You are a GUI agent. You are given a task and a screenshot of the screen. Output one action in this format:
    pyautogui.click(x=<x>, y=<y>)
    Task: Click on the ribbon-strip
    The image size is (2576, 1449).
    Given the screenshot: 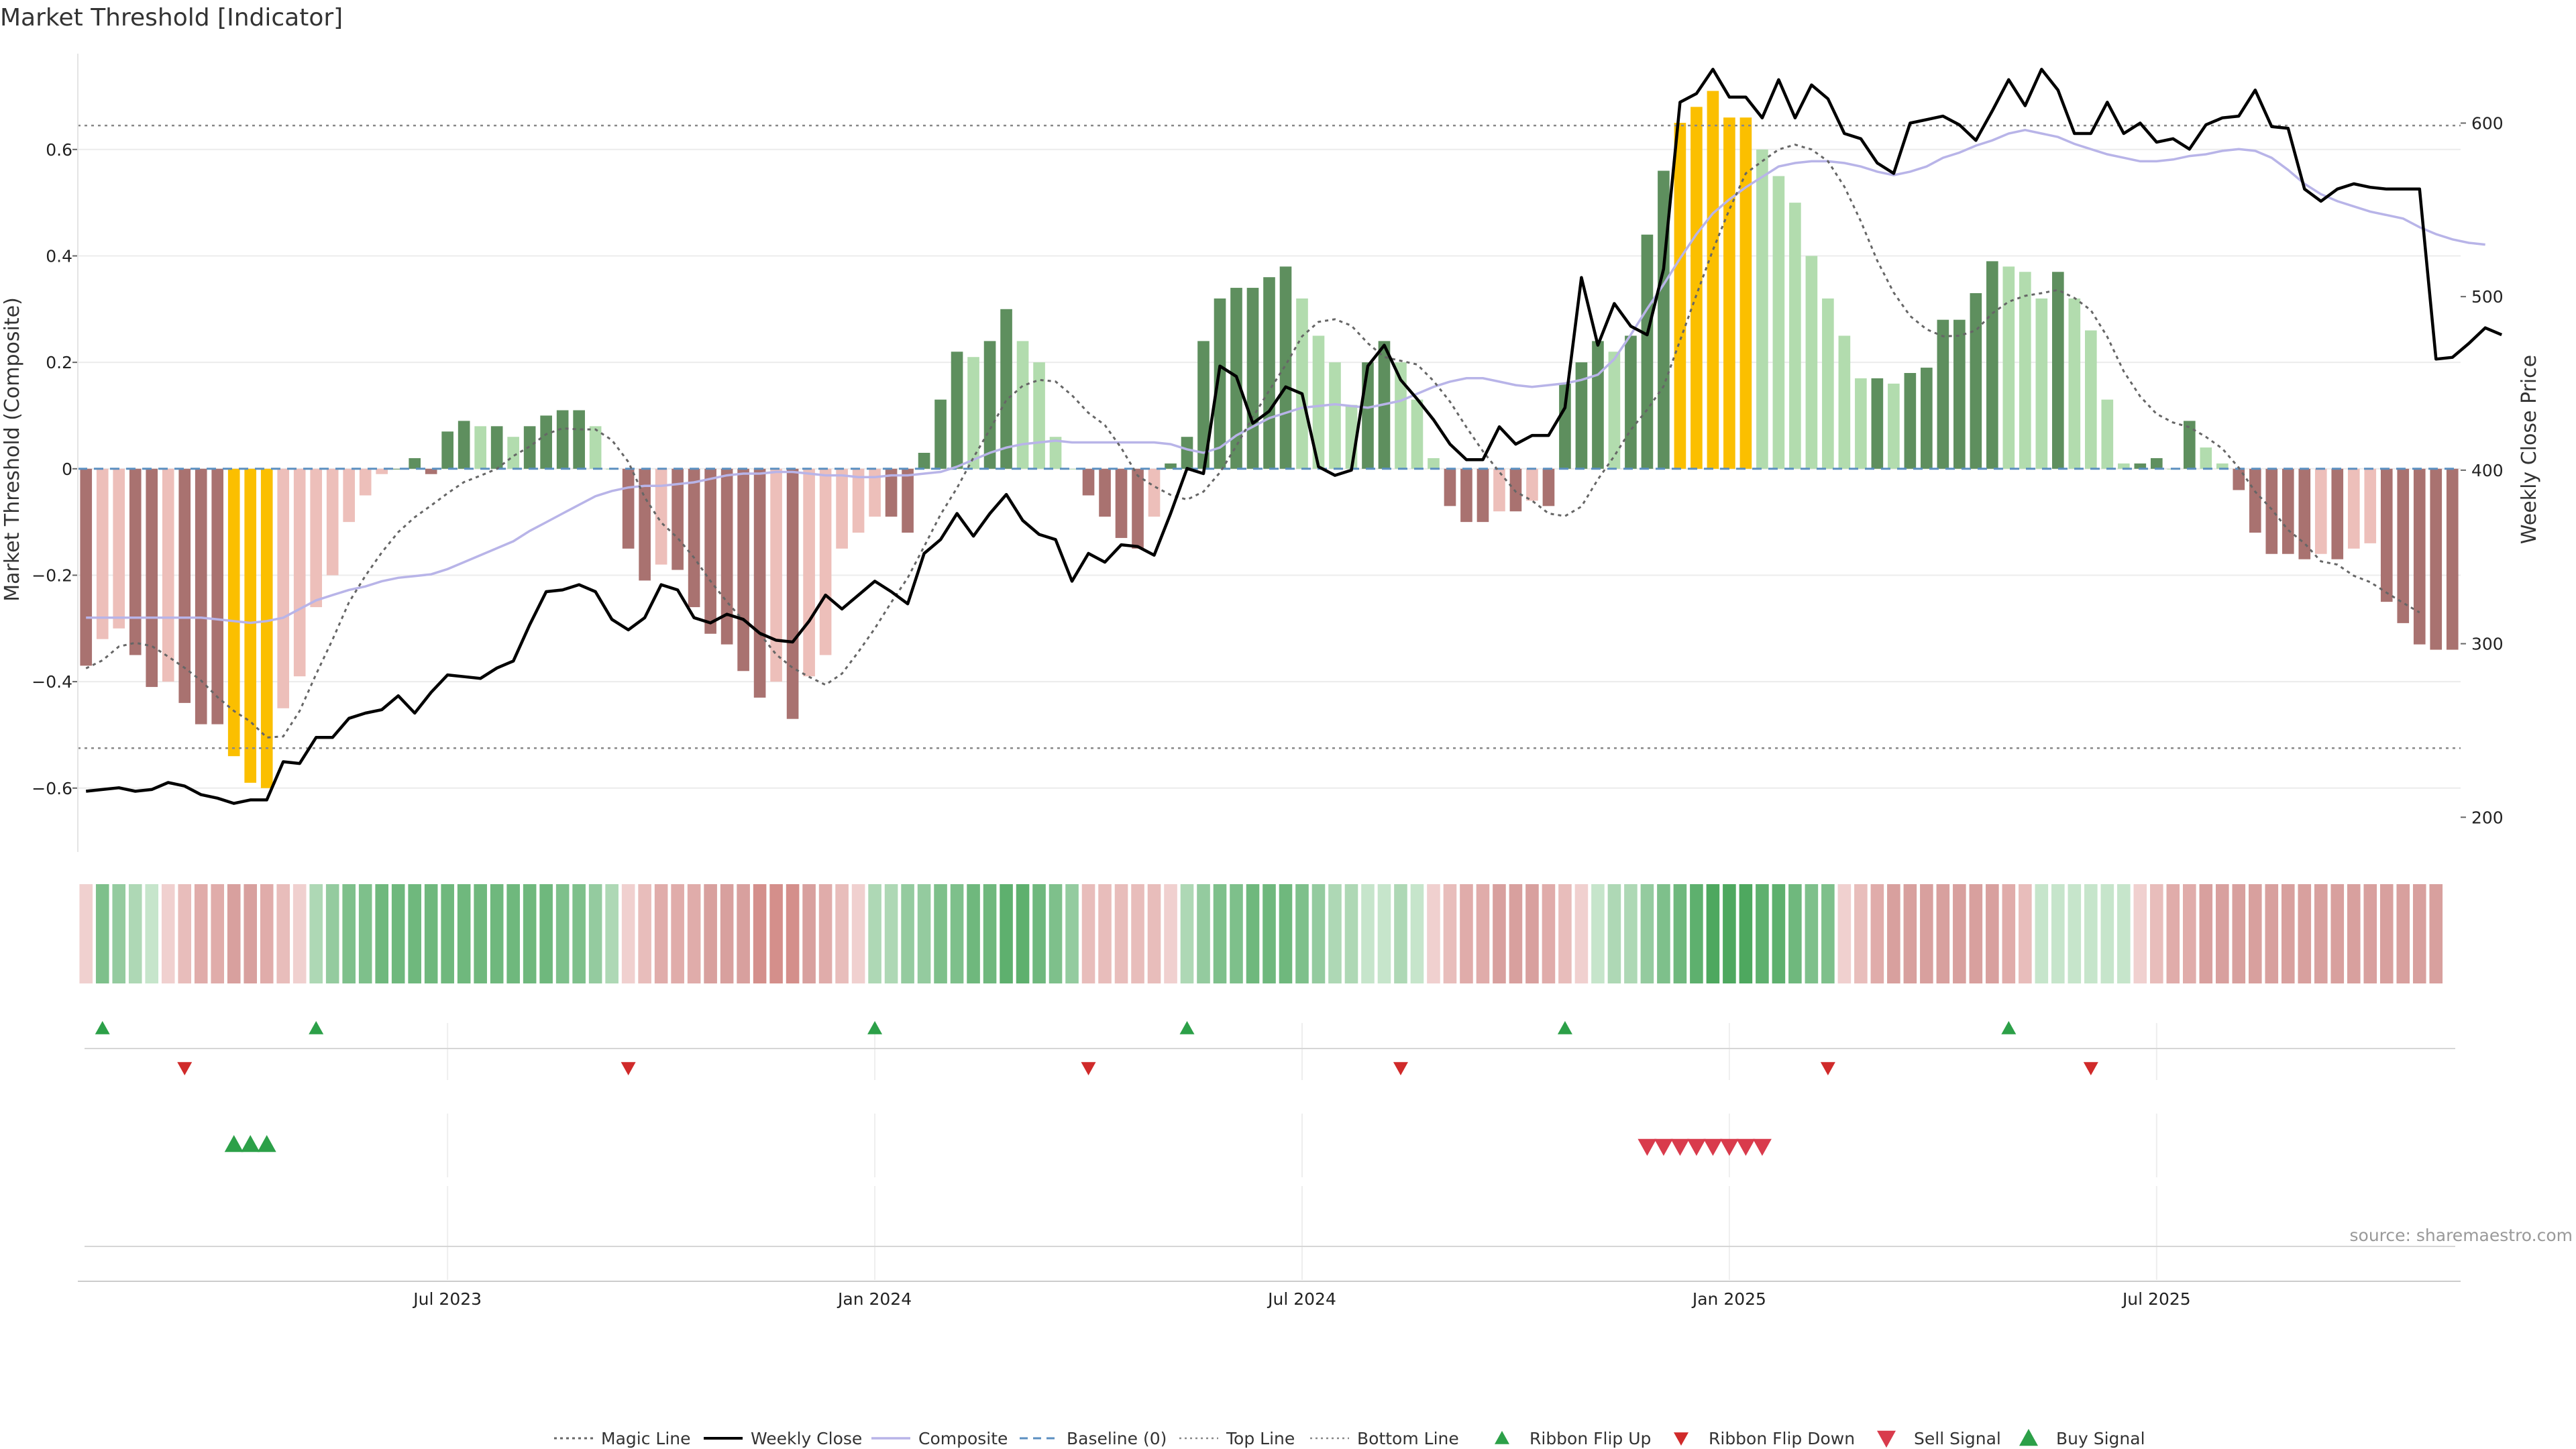 What is the action you would take?
    pyautogui.click(x=1261, y=933)
    